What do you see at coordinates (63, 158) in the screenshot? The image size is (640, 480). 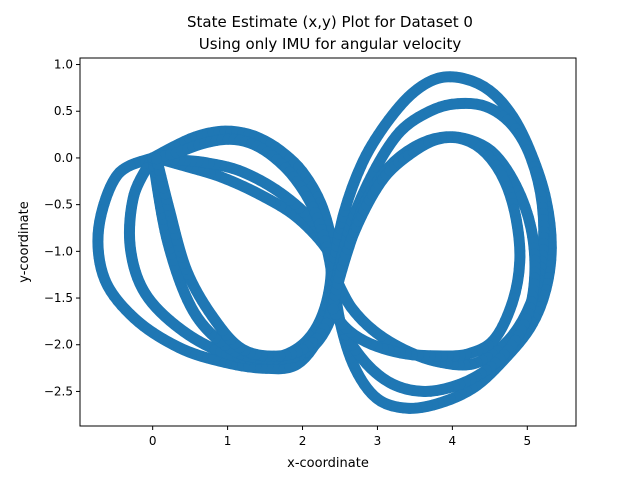 I see `y-tick-label: 0.0` at bounding box center [63, 158].